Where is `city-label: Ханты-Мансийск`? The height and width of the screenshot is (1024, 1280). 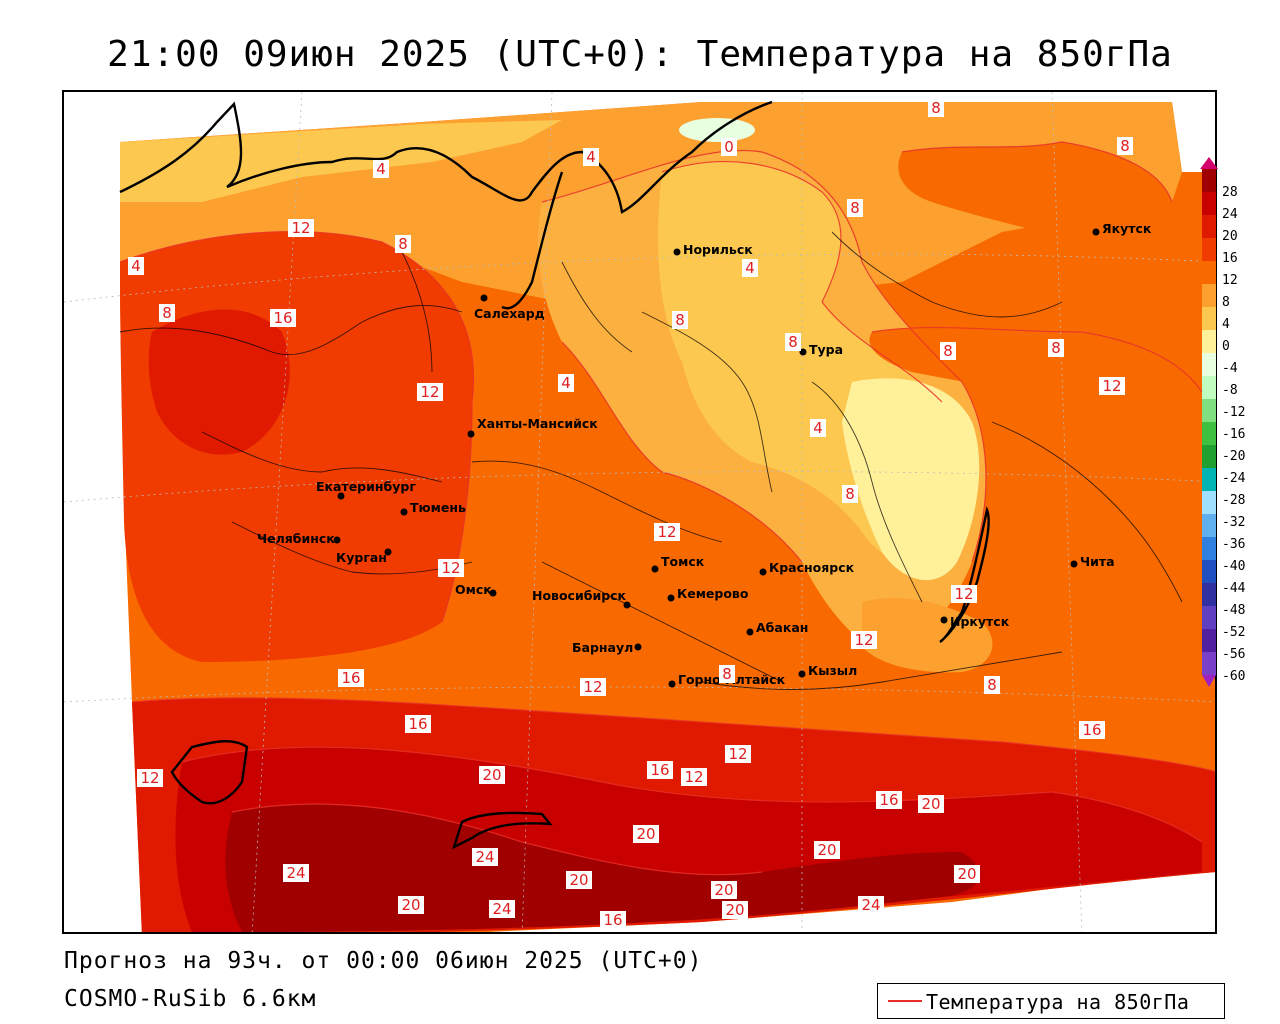 city-label: Ханты-Мансийск is located at coordinates (537, 423).